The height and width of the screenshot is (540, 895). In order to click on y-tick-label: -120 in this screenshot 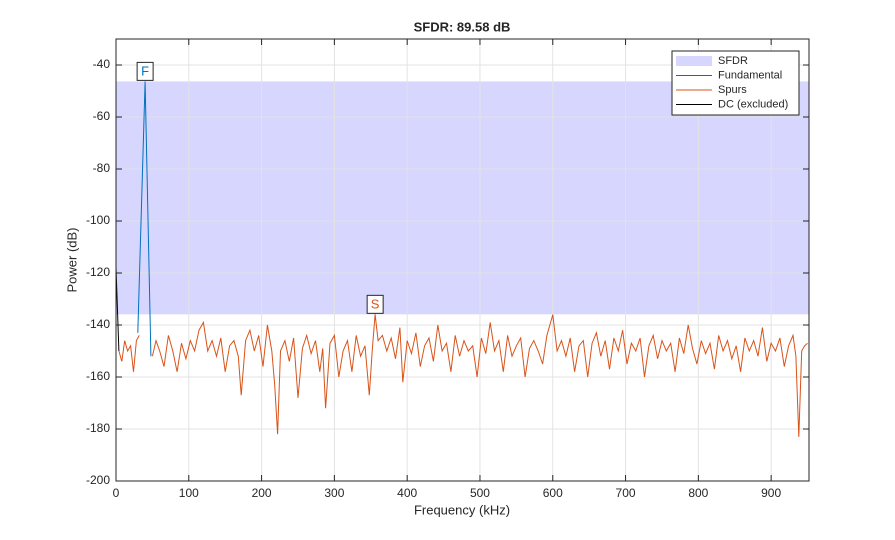, I will do `click(98, 272)`.